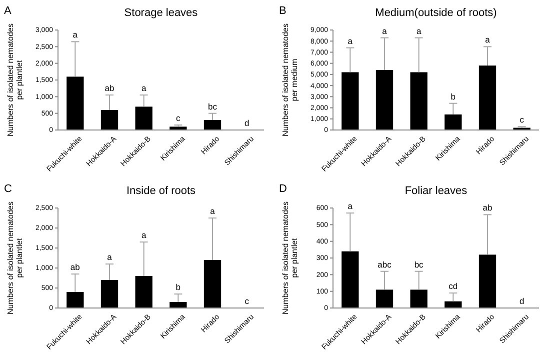 Image resolution: width=549 pixels, height=357 pixels. What do you see at coordinates (161, 13) in the screenshot?
I see `chart-title: Storage leaves` at bounding box center [161, 13].